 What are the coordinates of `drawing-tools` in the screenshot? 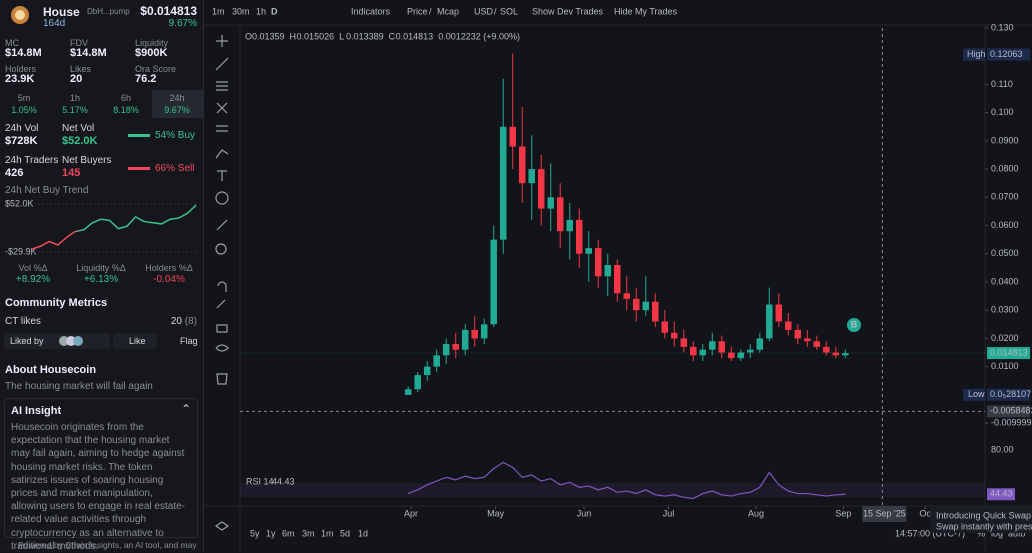 It's located at (222, 283).